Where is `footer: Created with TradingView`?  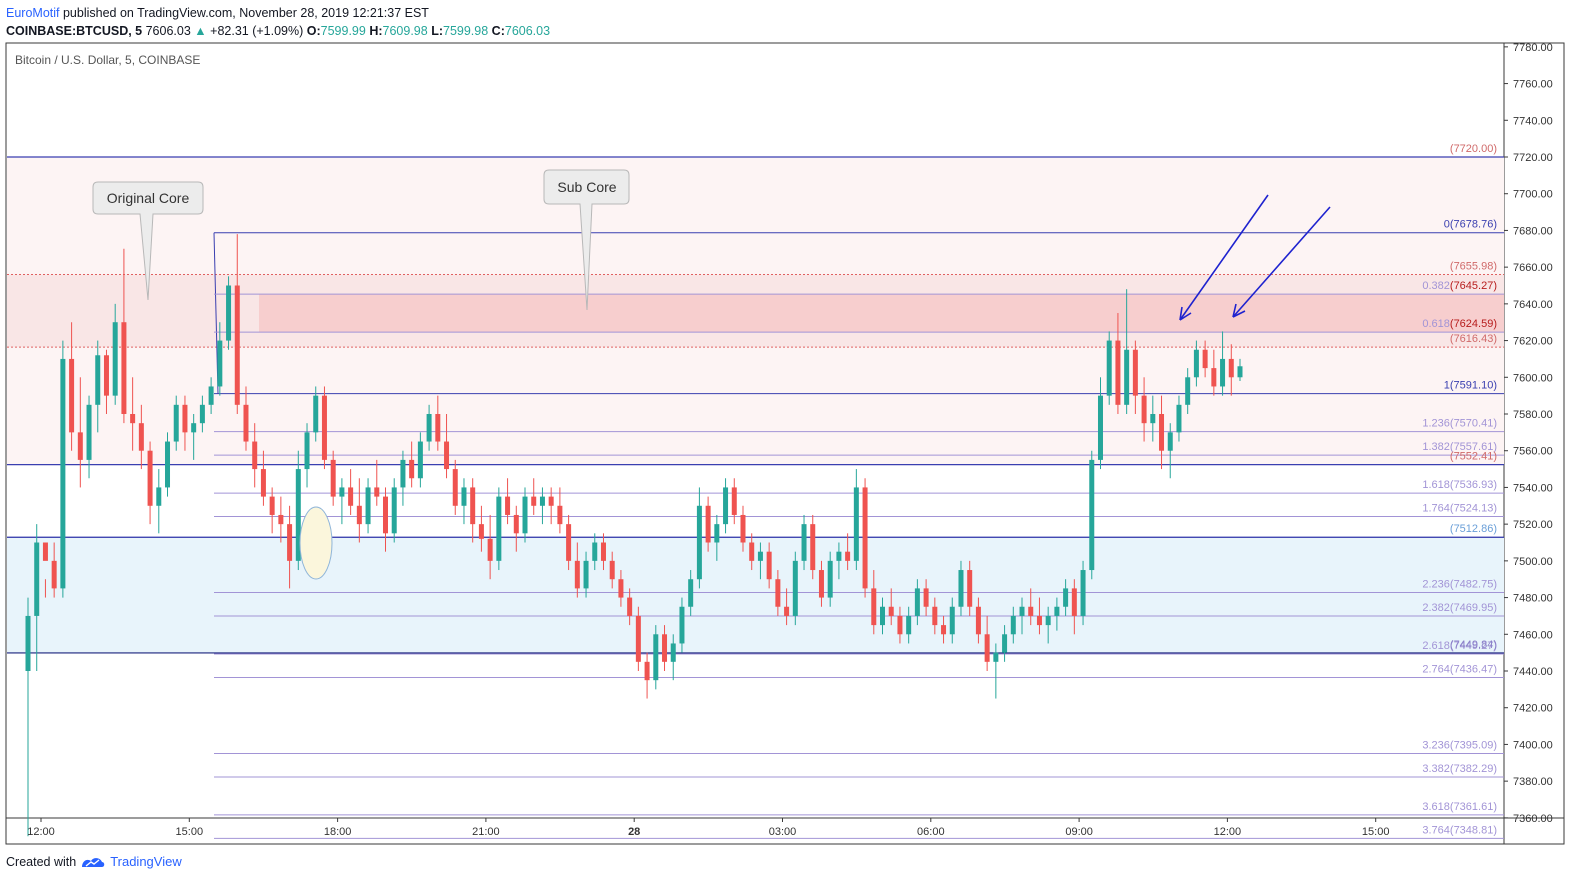
footer: Created with TradingView is located at coordinates (94, 861).